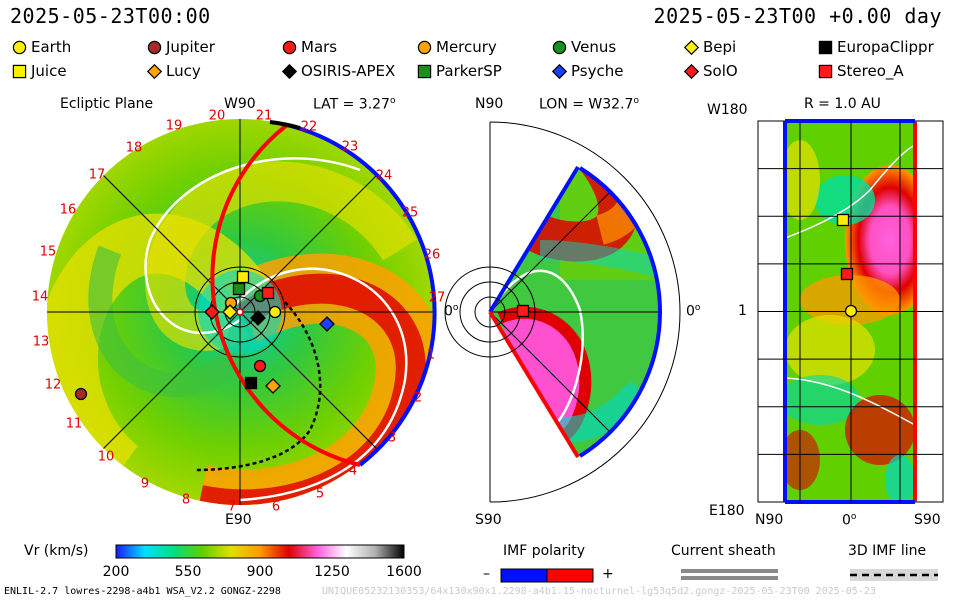  Describe the element at coordinates (273, 386) in the screenshot. I see `marker-lucy` at that location.